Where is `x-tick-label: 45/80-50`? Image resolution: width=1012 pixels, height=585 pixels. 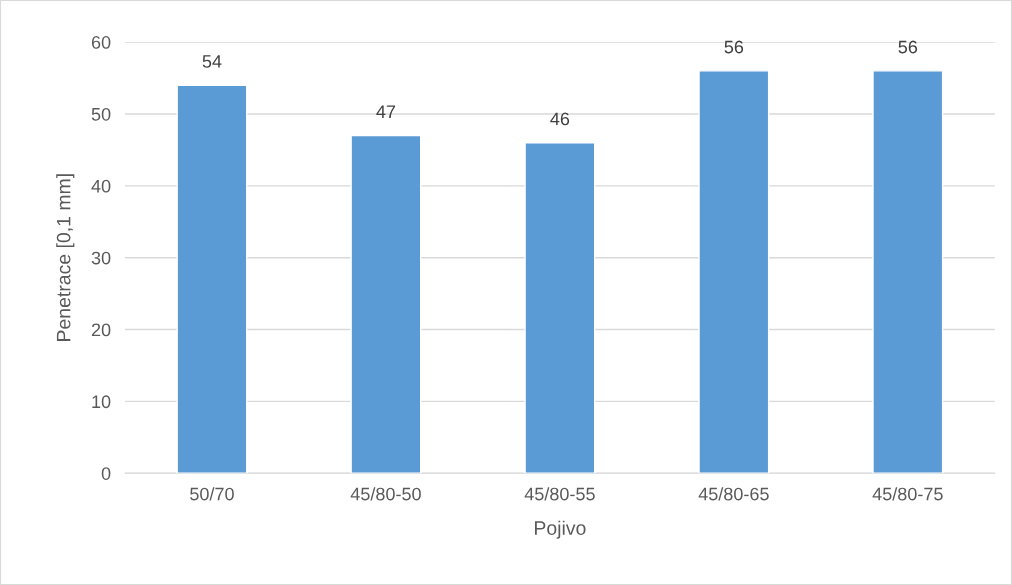
x-tick-label: 45/80-50 is located at coordinates (385, 494).